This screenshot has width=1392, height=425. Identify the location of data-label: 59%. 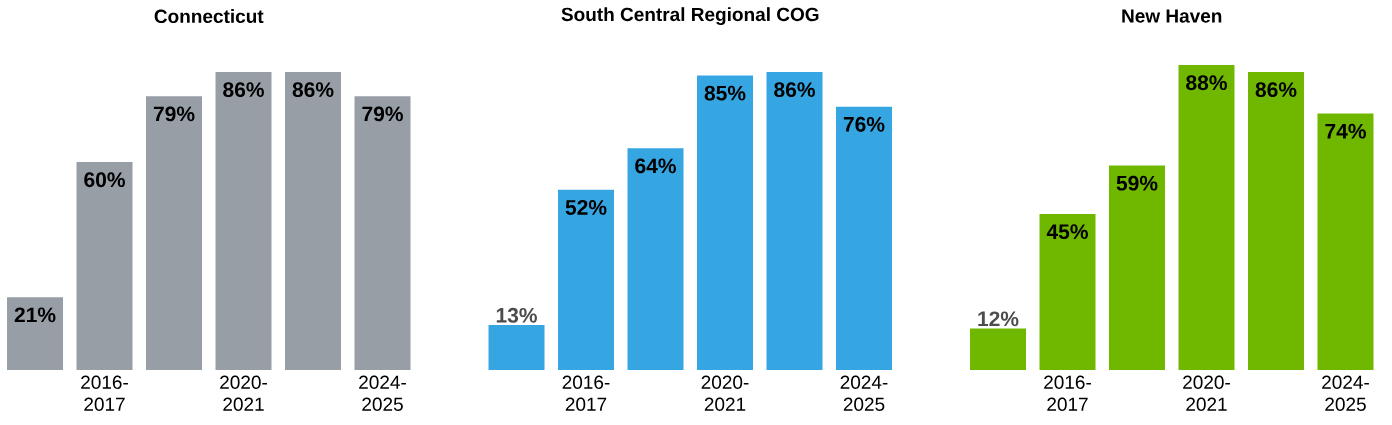
(1137, 183).